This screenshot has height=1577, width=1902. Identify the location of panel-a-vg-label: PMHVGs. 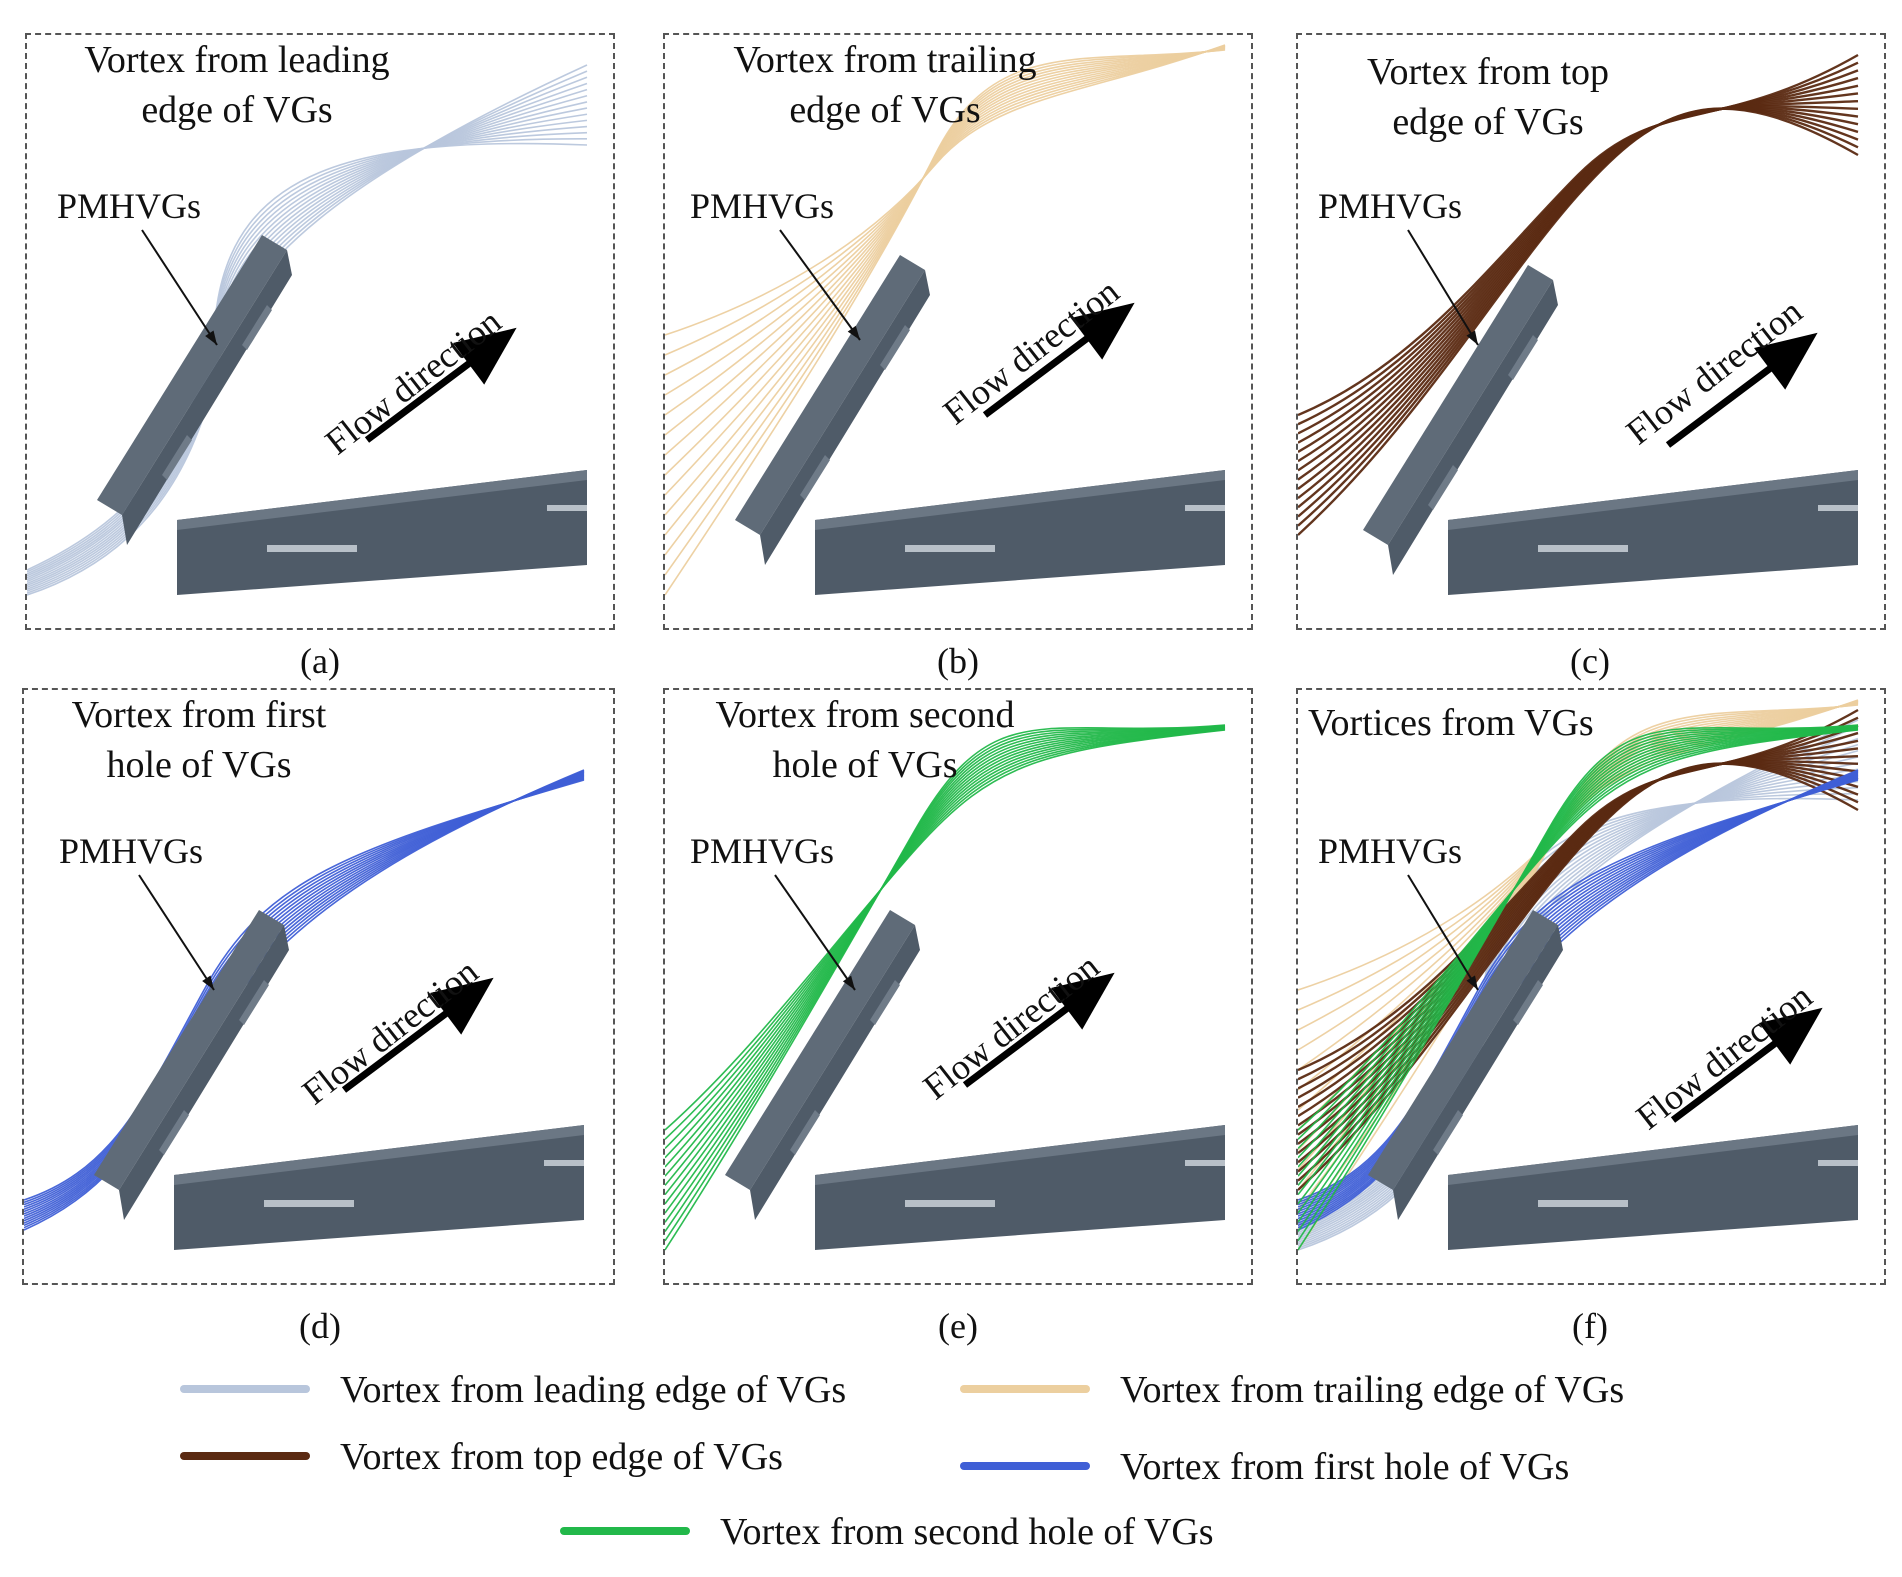
(129, 206).